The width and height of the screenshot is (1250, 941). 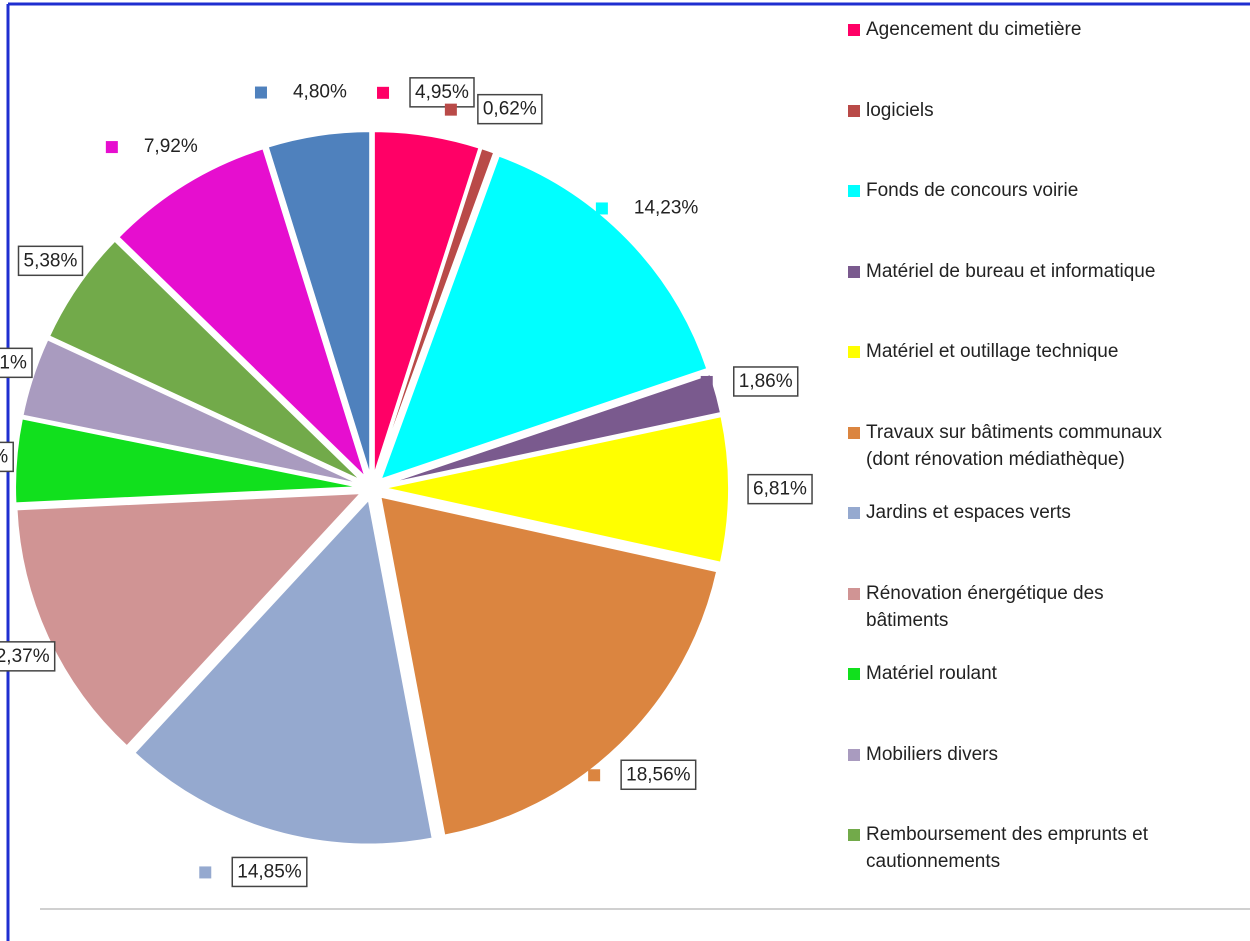 I want to click on legend-label: Matériel roulant, so click(x=931, y=673).